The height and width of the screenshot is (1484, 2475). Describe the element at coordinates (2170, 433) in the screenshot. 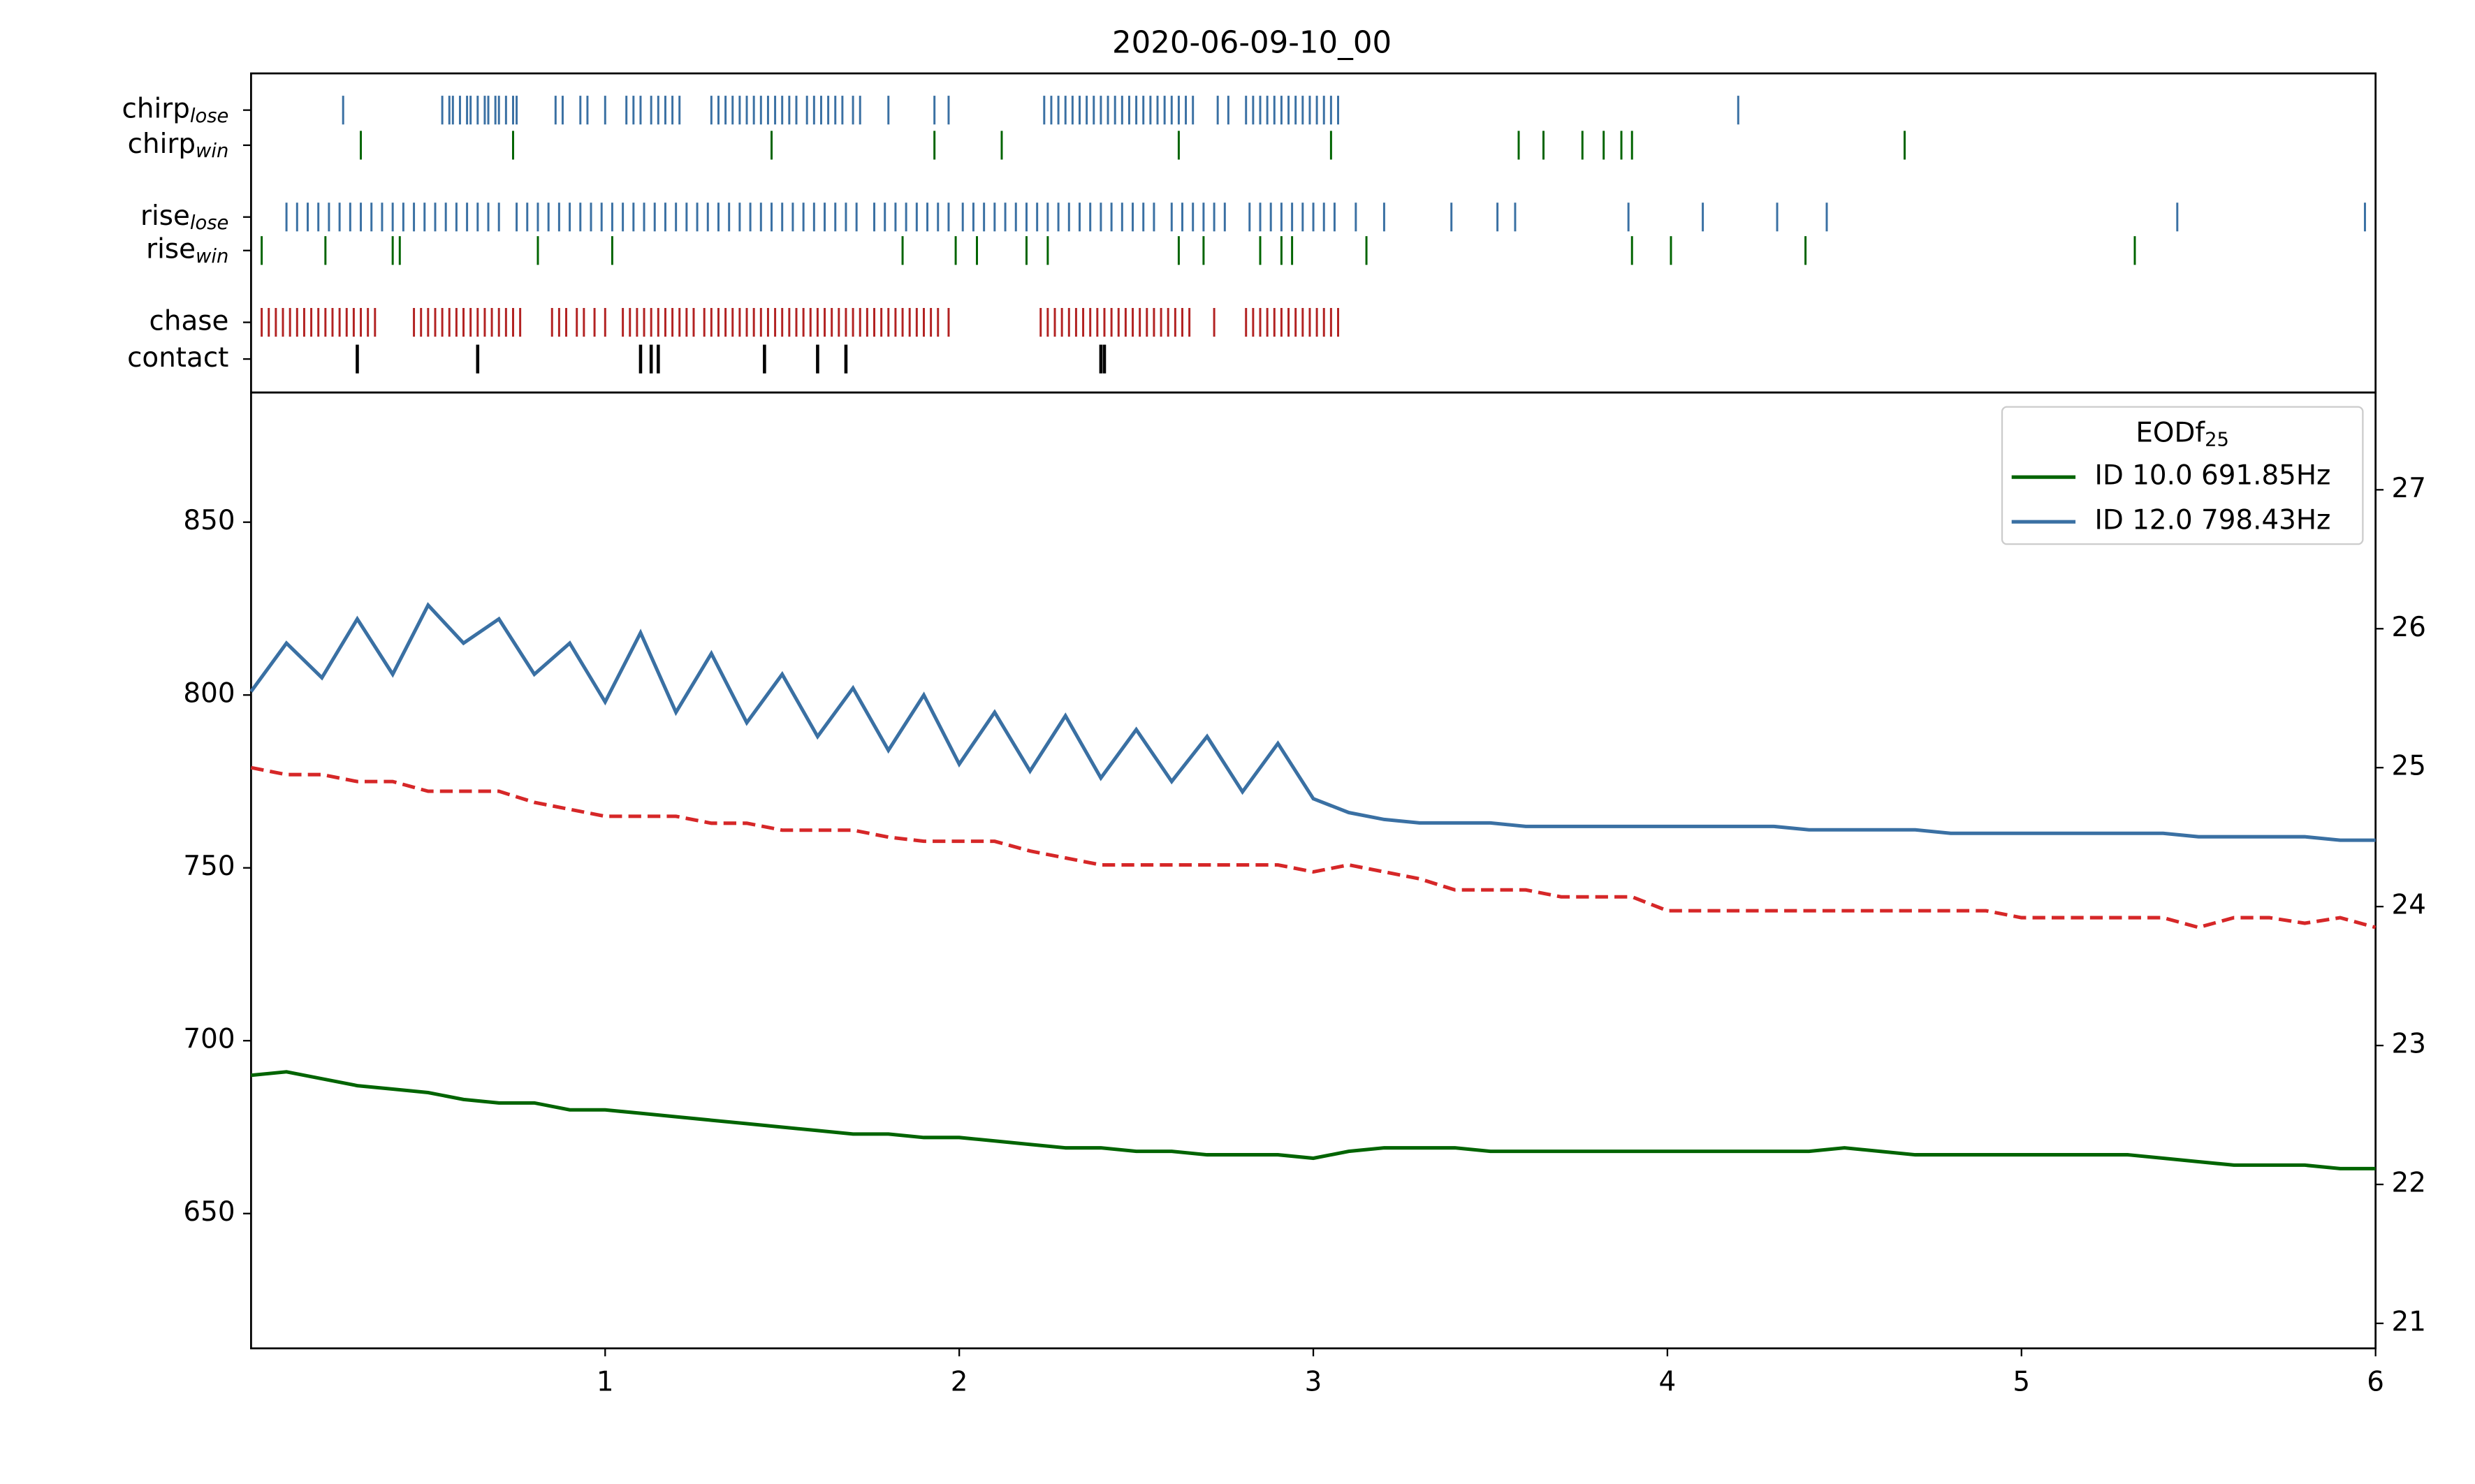

I see `legend-title-main: EODf` at that location.